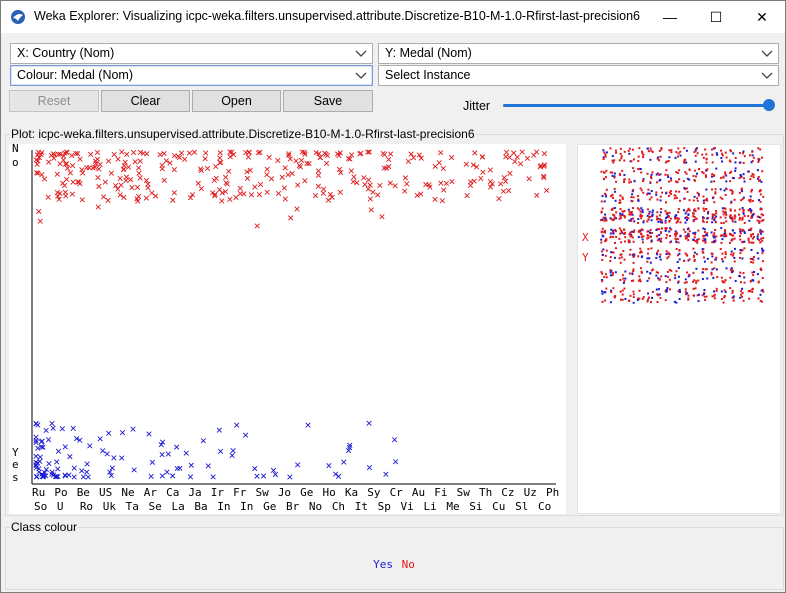  I want to click on maximize-button: ☐, so click(716, 16).